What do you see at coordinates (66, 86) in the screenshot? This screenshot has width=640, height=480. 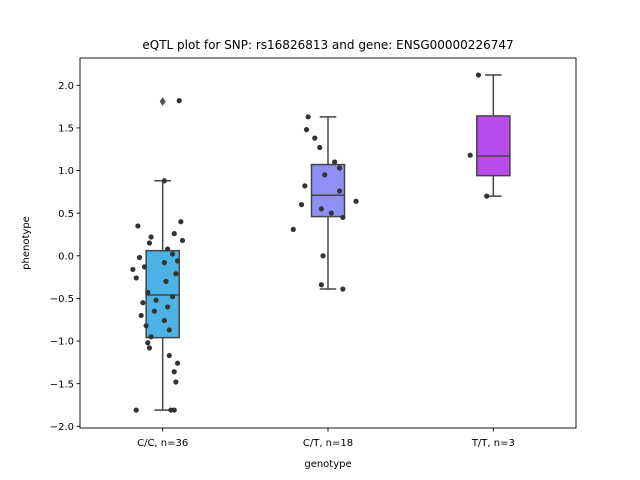 I see `y-tick-label: 2.0` at bounding box center [66, 86].